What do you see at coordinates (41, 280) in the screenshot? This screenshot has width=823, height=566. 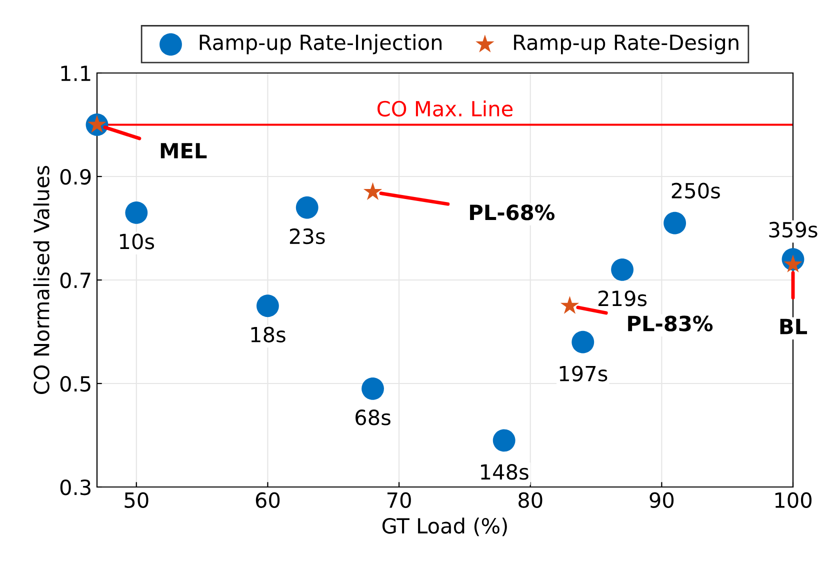 I see `y-axis-title: CO Normalised Values` at bounding box center [41, 280].